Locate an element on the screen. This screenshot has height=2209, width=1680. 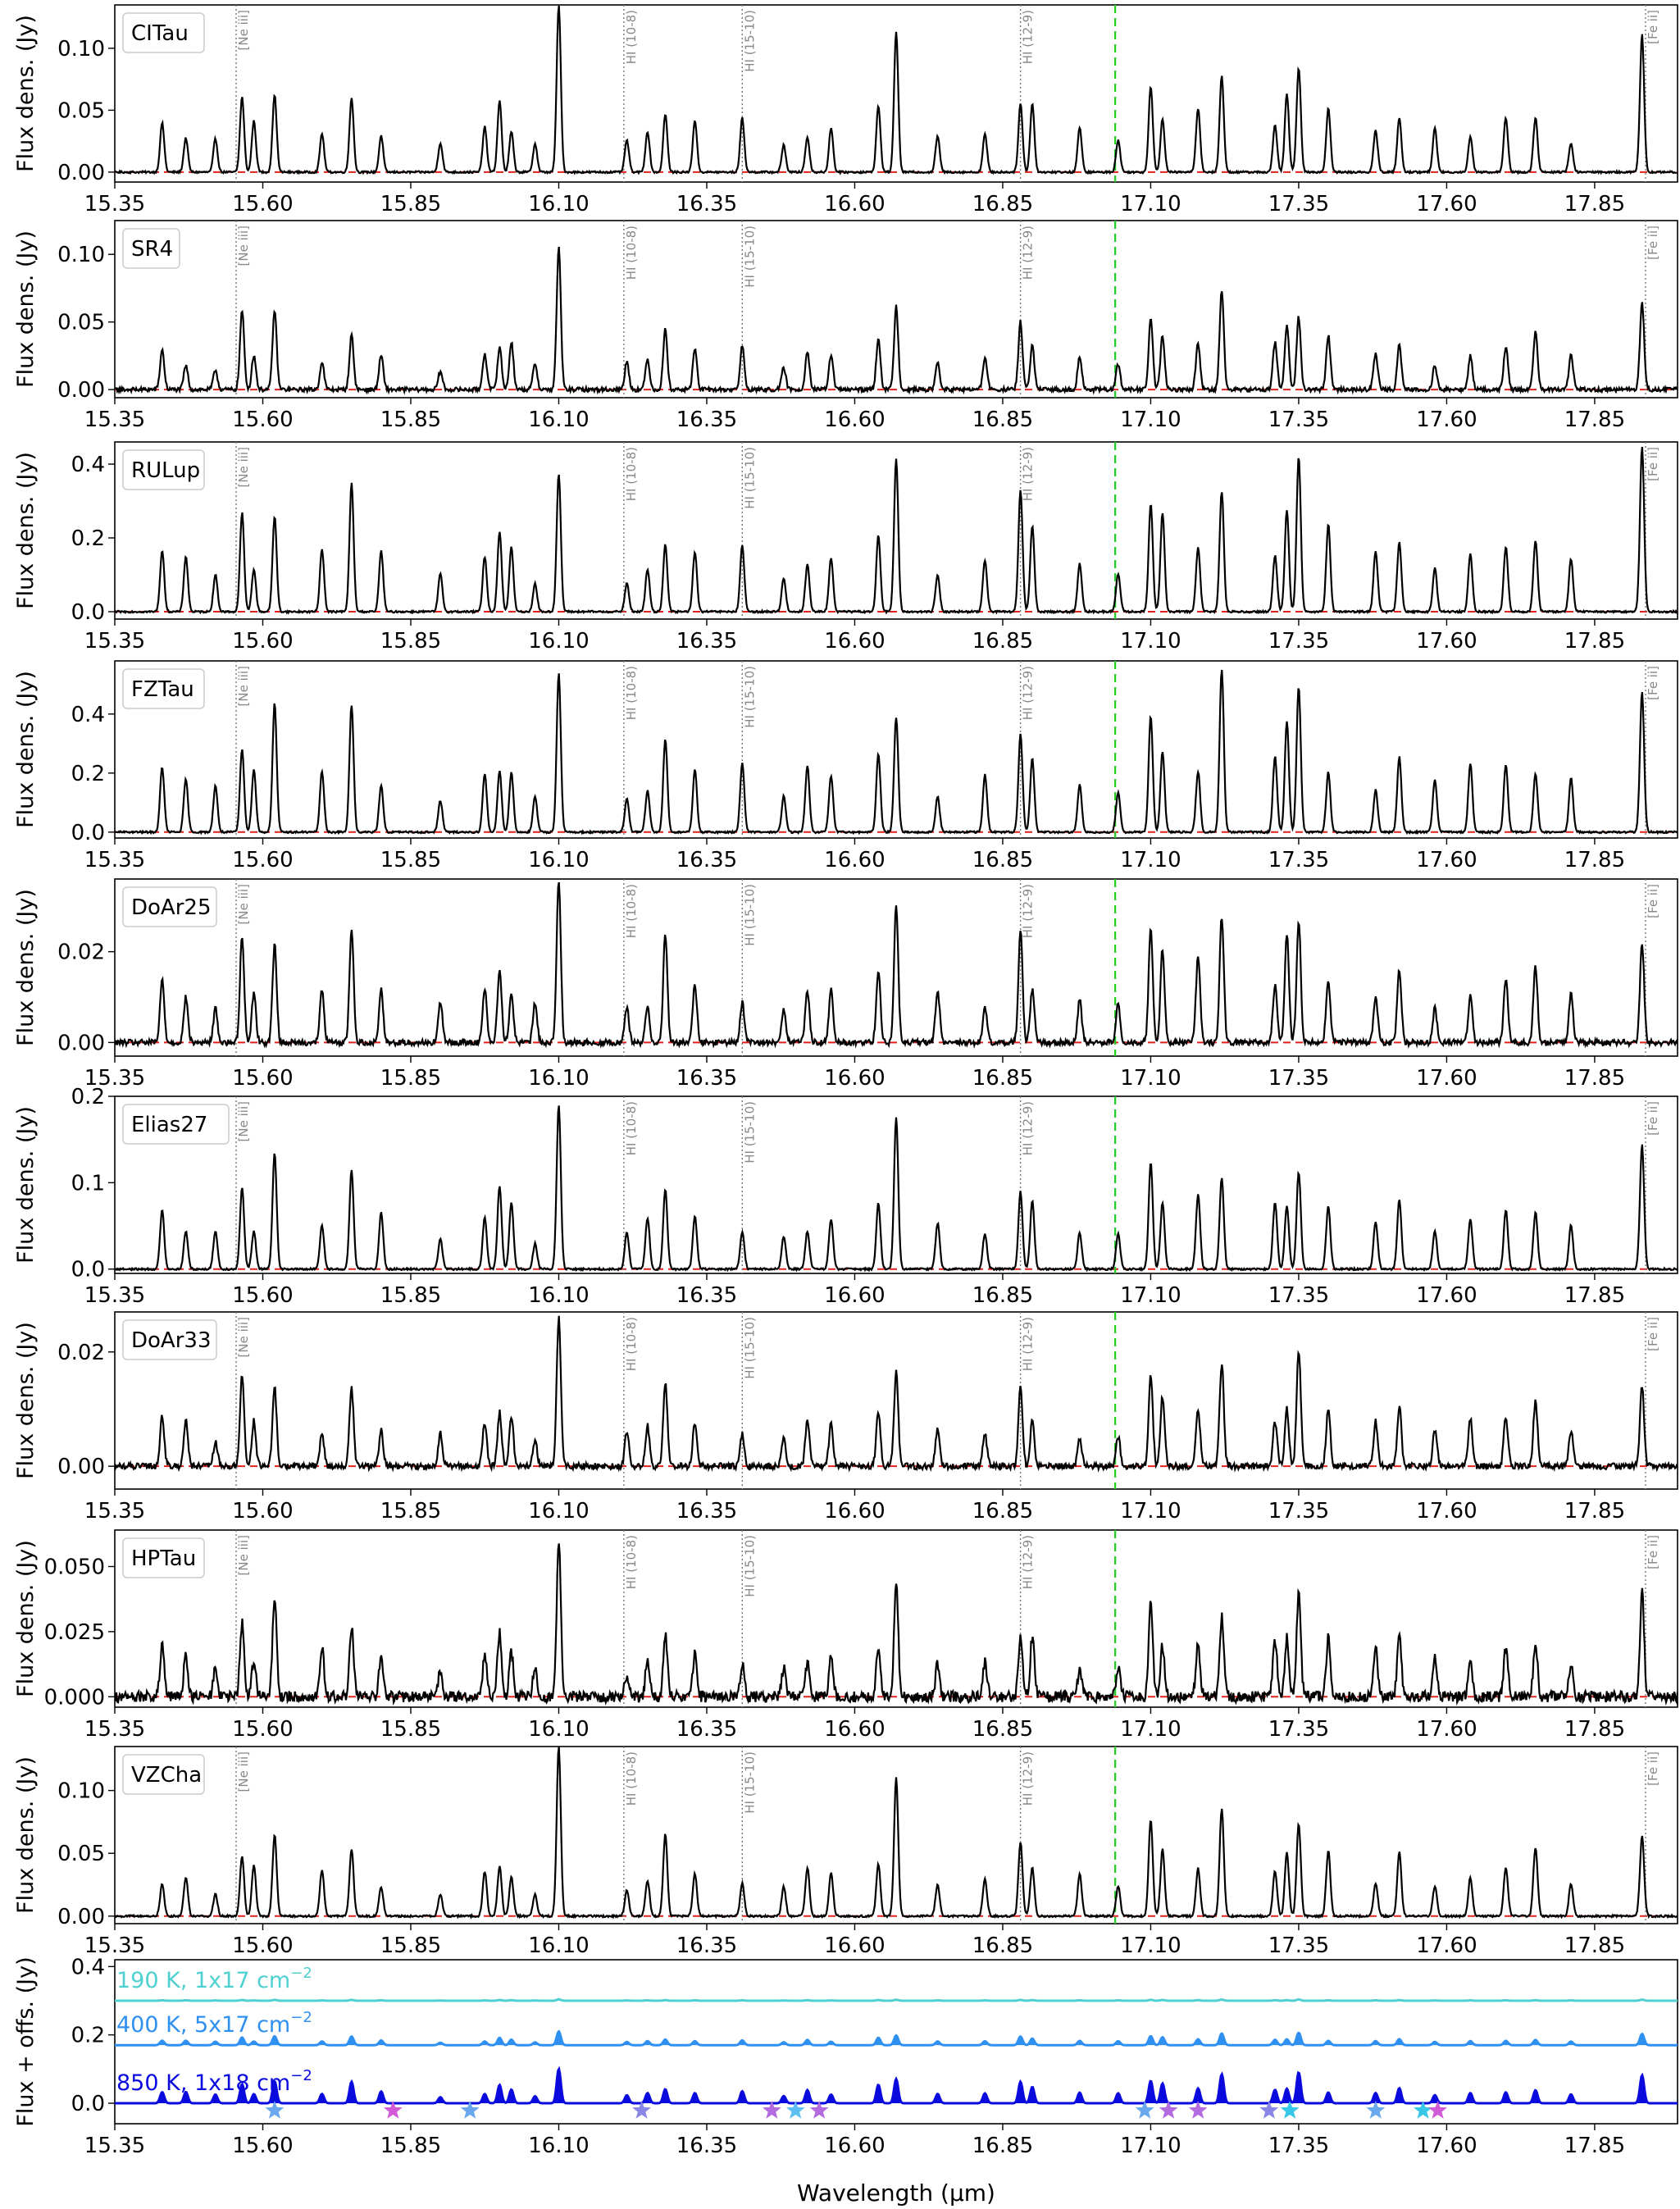
y-tick-label: 0.05 is located at coordinates (81, 1854).